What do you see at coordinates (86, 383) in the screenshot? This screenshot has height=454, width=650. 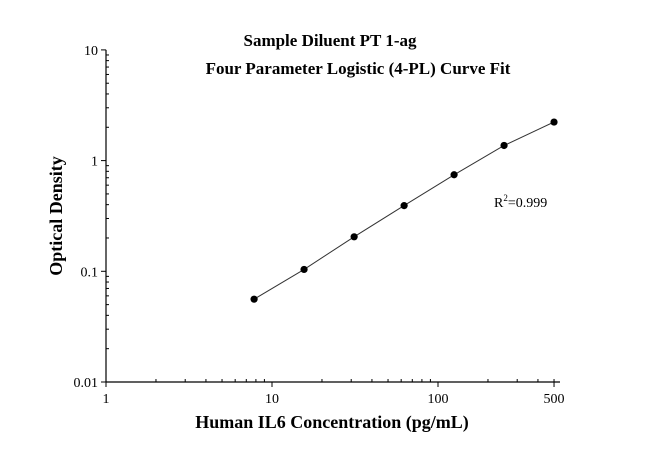 I see `y-tick-label: 0.01` at bounding box center [86, 383].